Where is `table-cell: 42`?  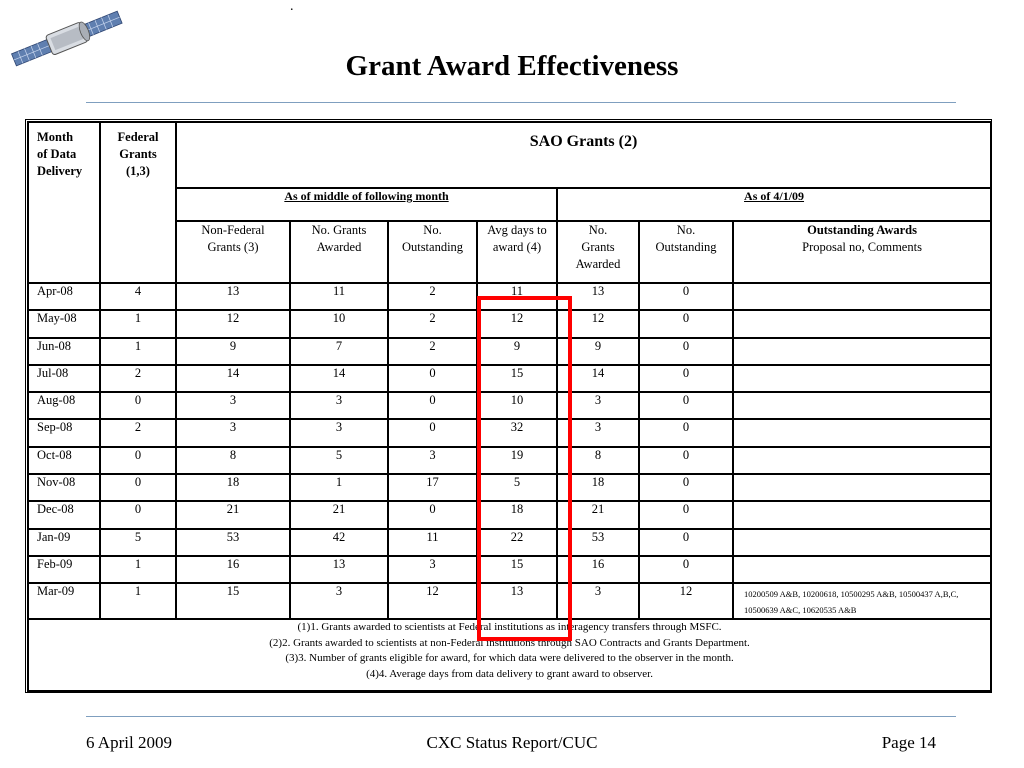 table-cell: 42 is located at coordinates (339, 542).